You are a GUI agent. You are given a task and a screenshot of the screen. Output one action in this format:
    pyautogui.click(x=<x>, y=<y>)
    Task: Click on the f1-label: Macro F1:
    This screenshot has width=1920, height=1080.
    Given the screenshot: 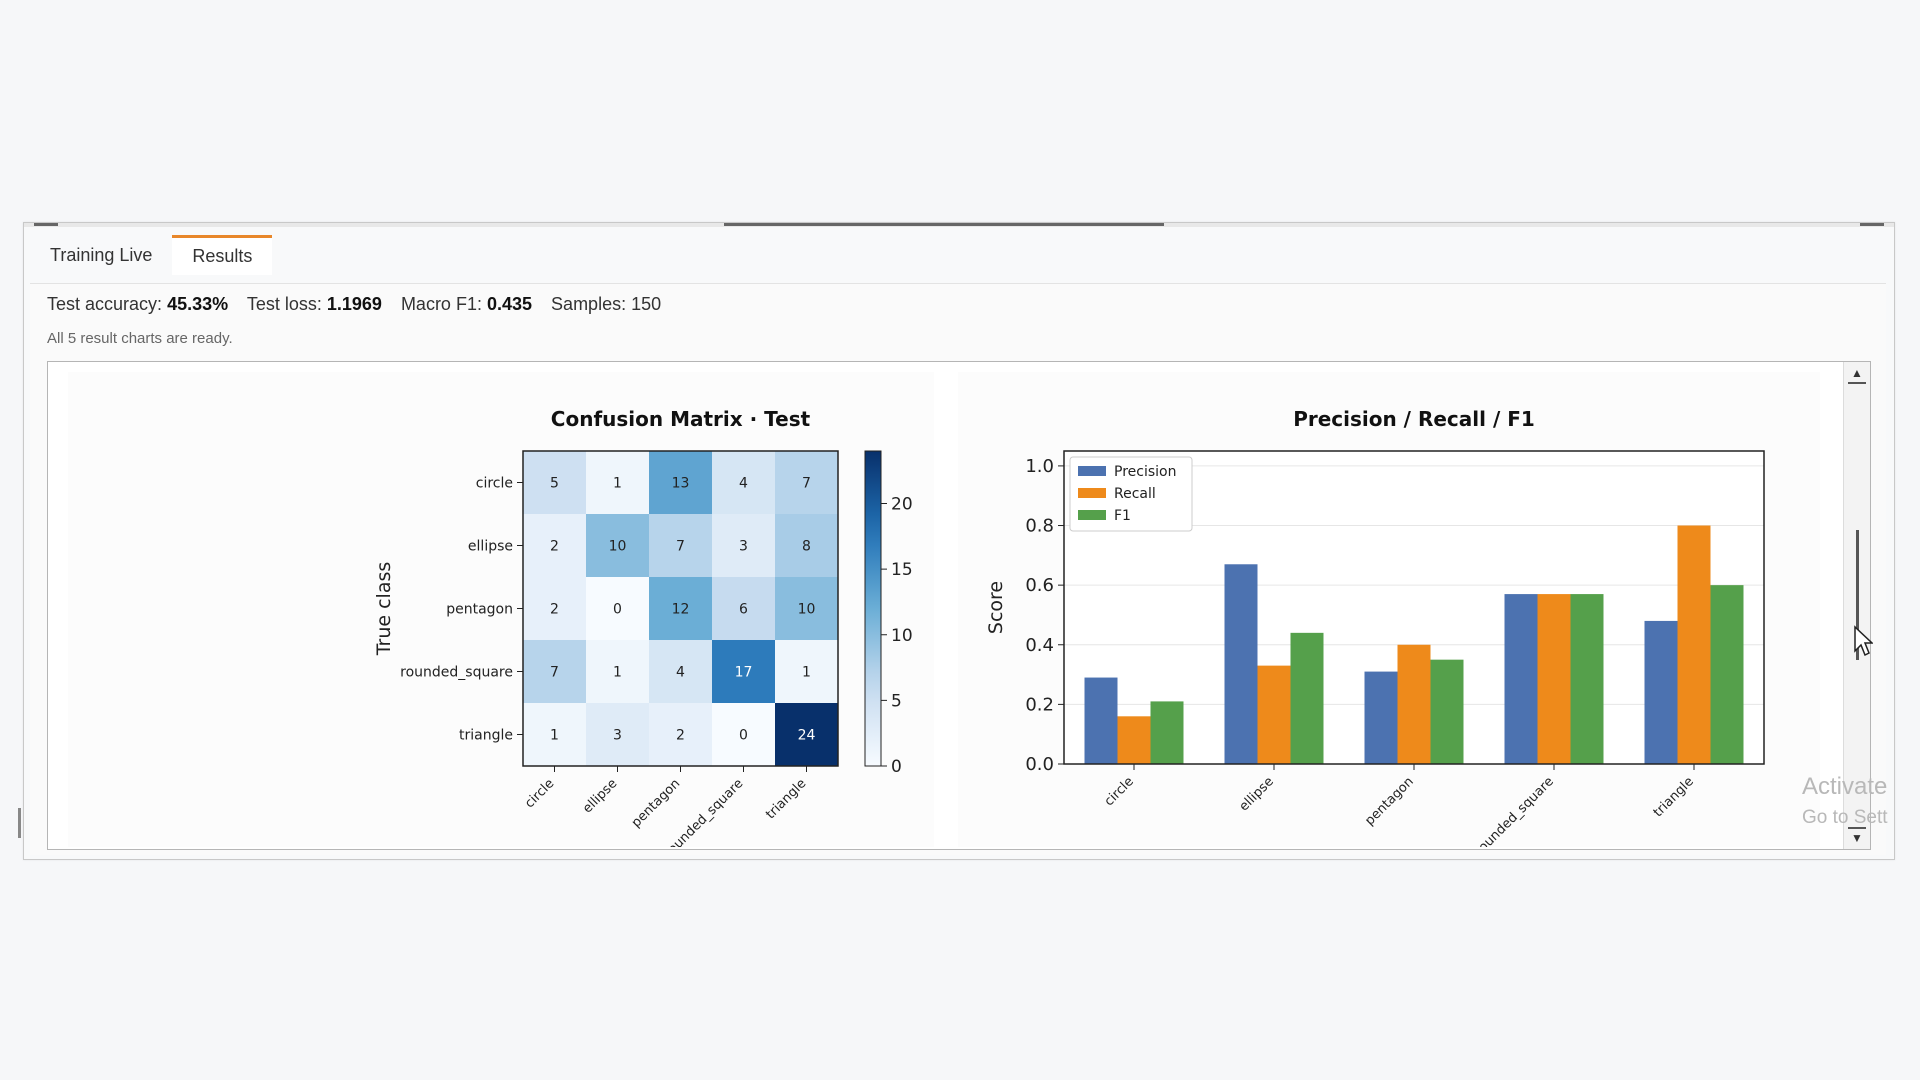 What is the action you would take?
    pyautogui.click(x=441, y=304)
    